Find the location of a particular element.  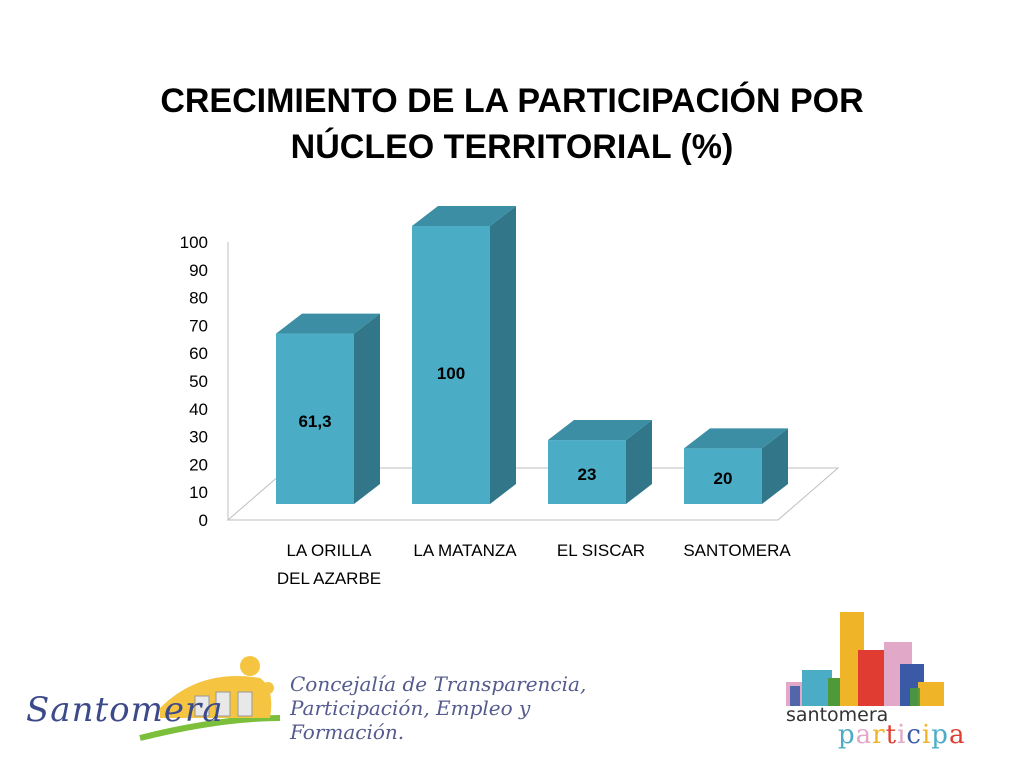

y-tick-label: 70 is located at coordinates (198, 325).